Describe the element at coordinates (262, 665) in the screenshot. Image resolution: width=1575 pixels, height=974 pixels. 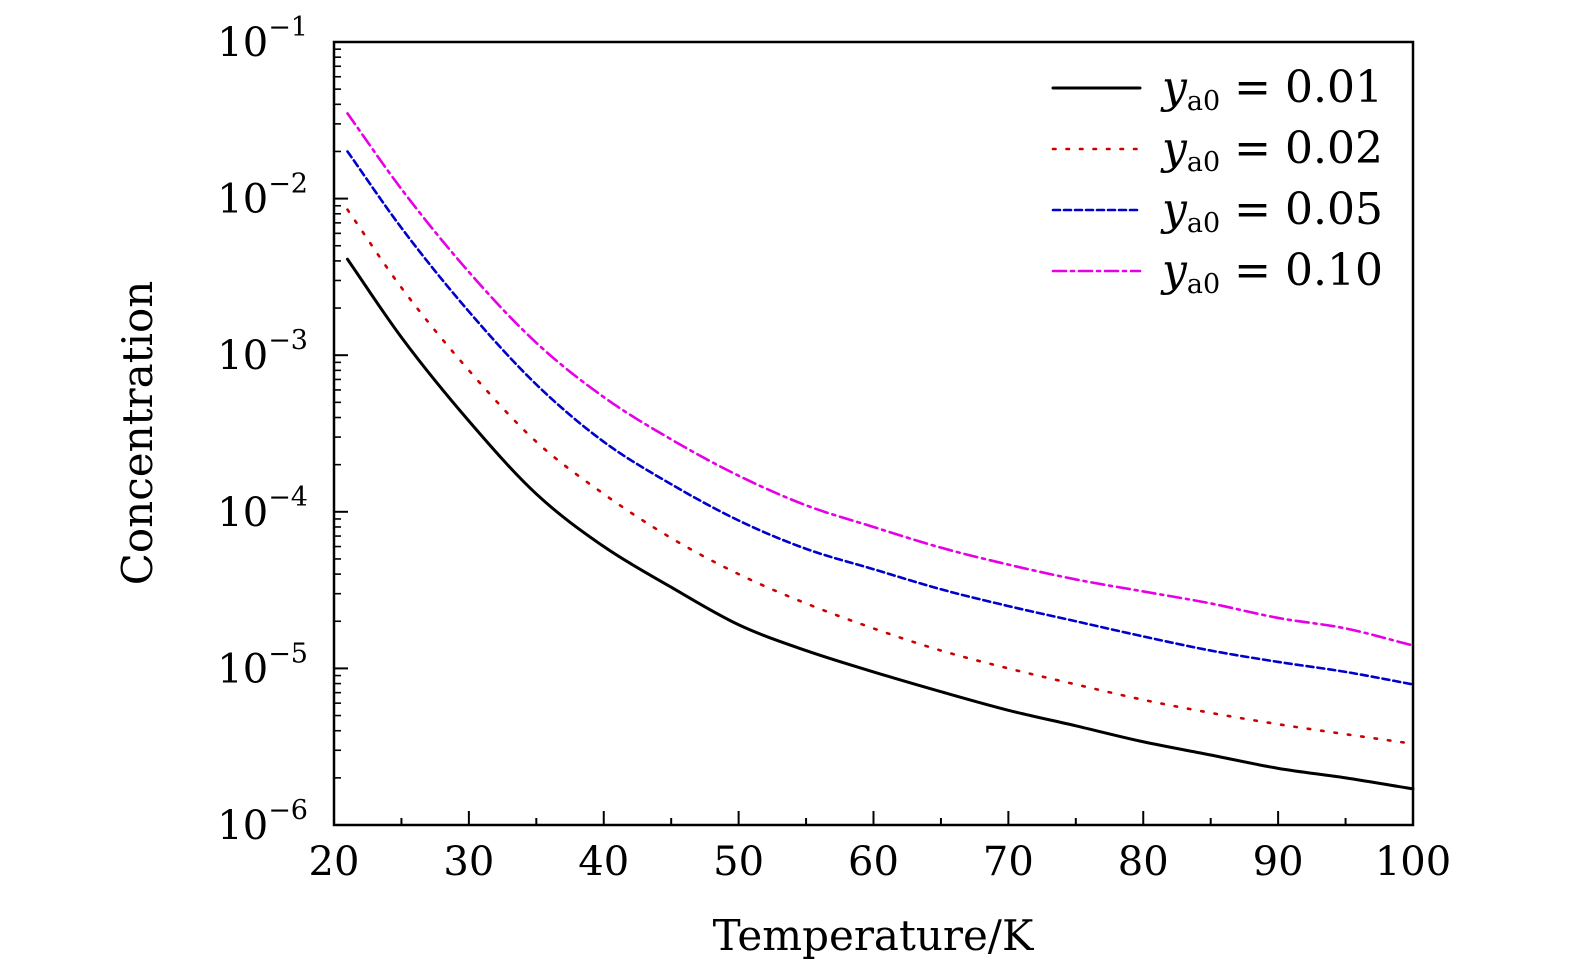
I see `y-tick-label: 10⁻⁵` at that location.